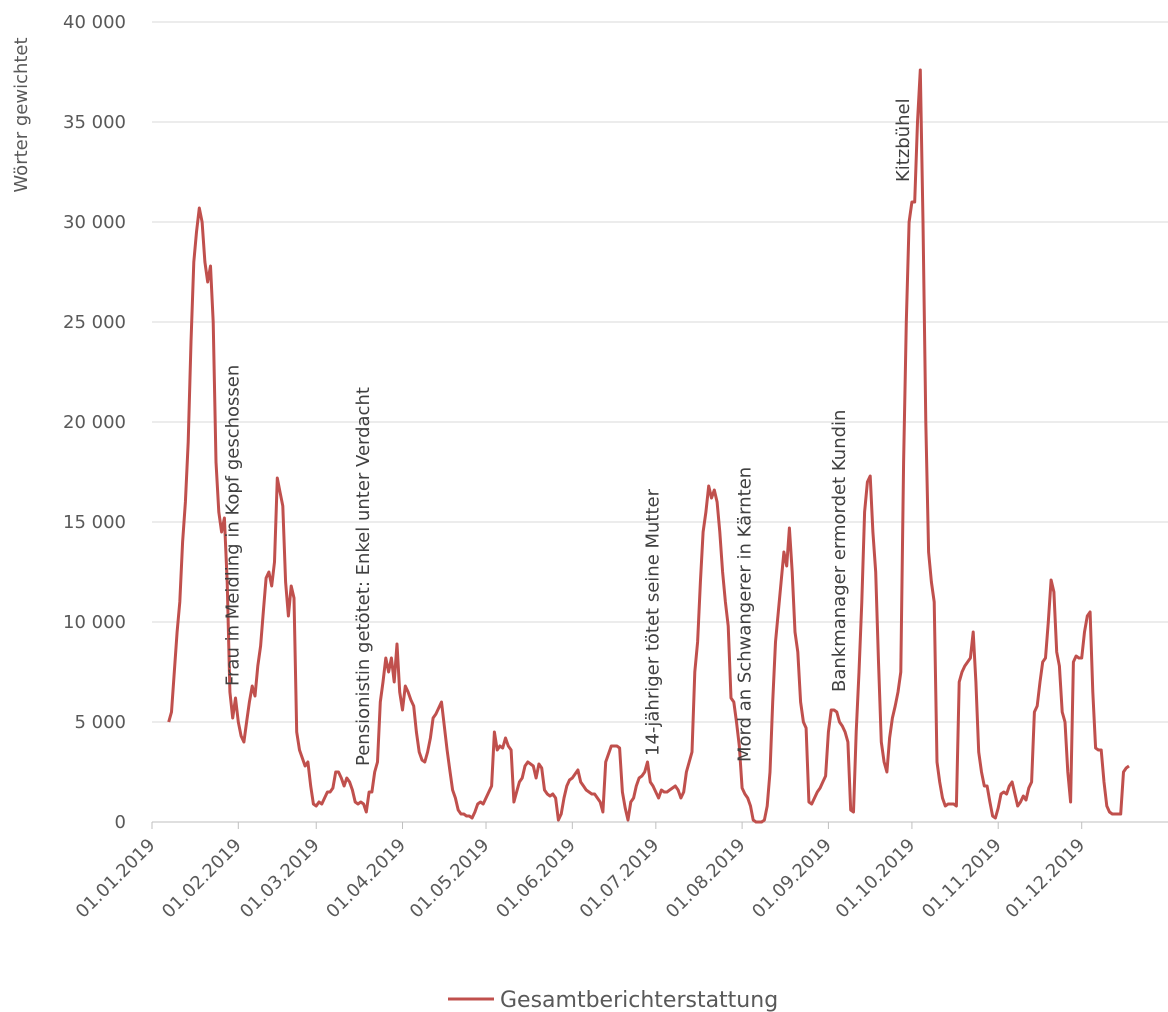  Describe the element at coordinates (876, 879) in the screenshot. I see `x-tick-label: 01.10.2019` at that location.